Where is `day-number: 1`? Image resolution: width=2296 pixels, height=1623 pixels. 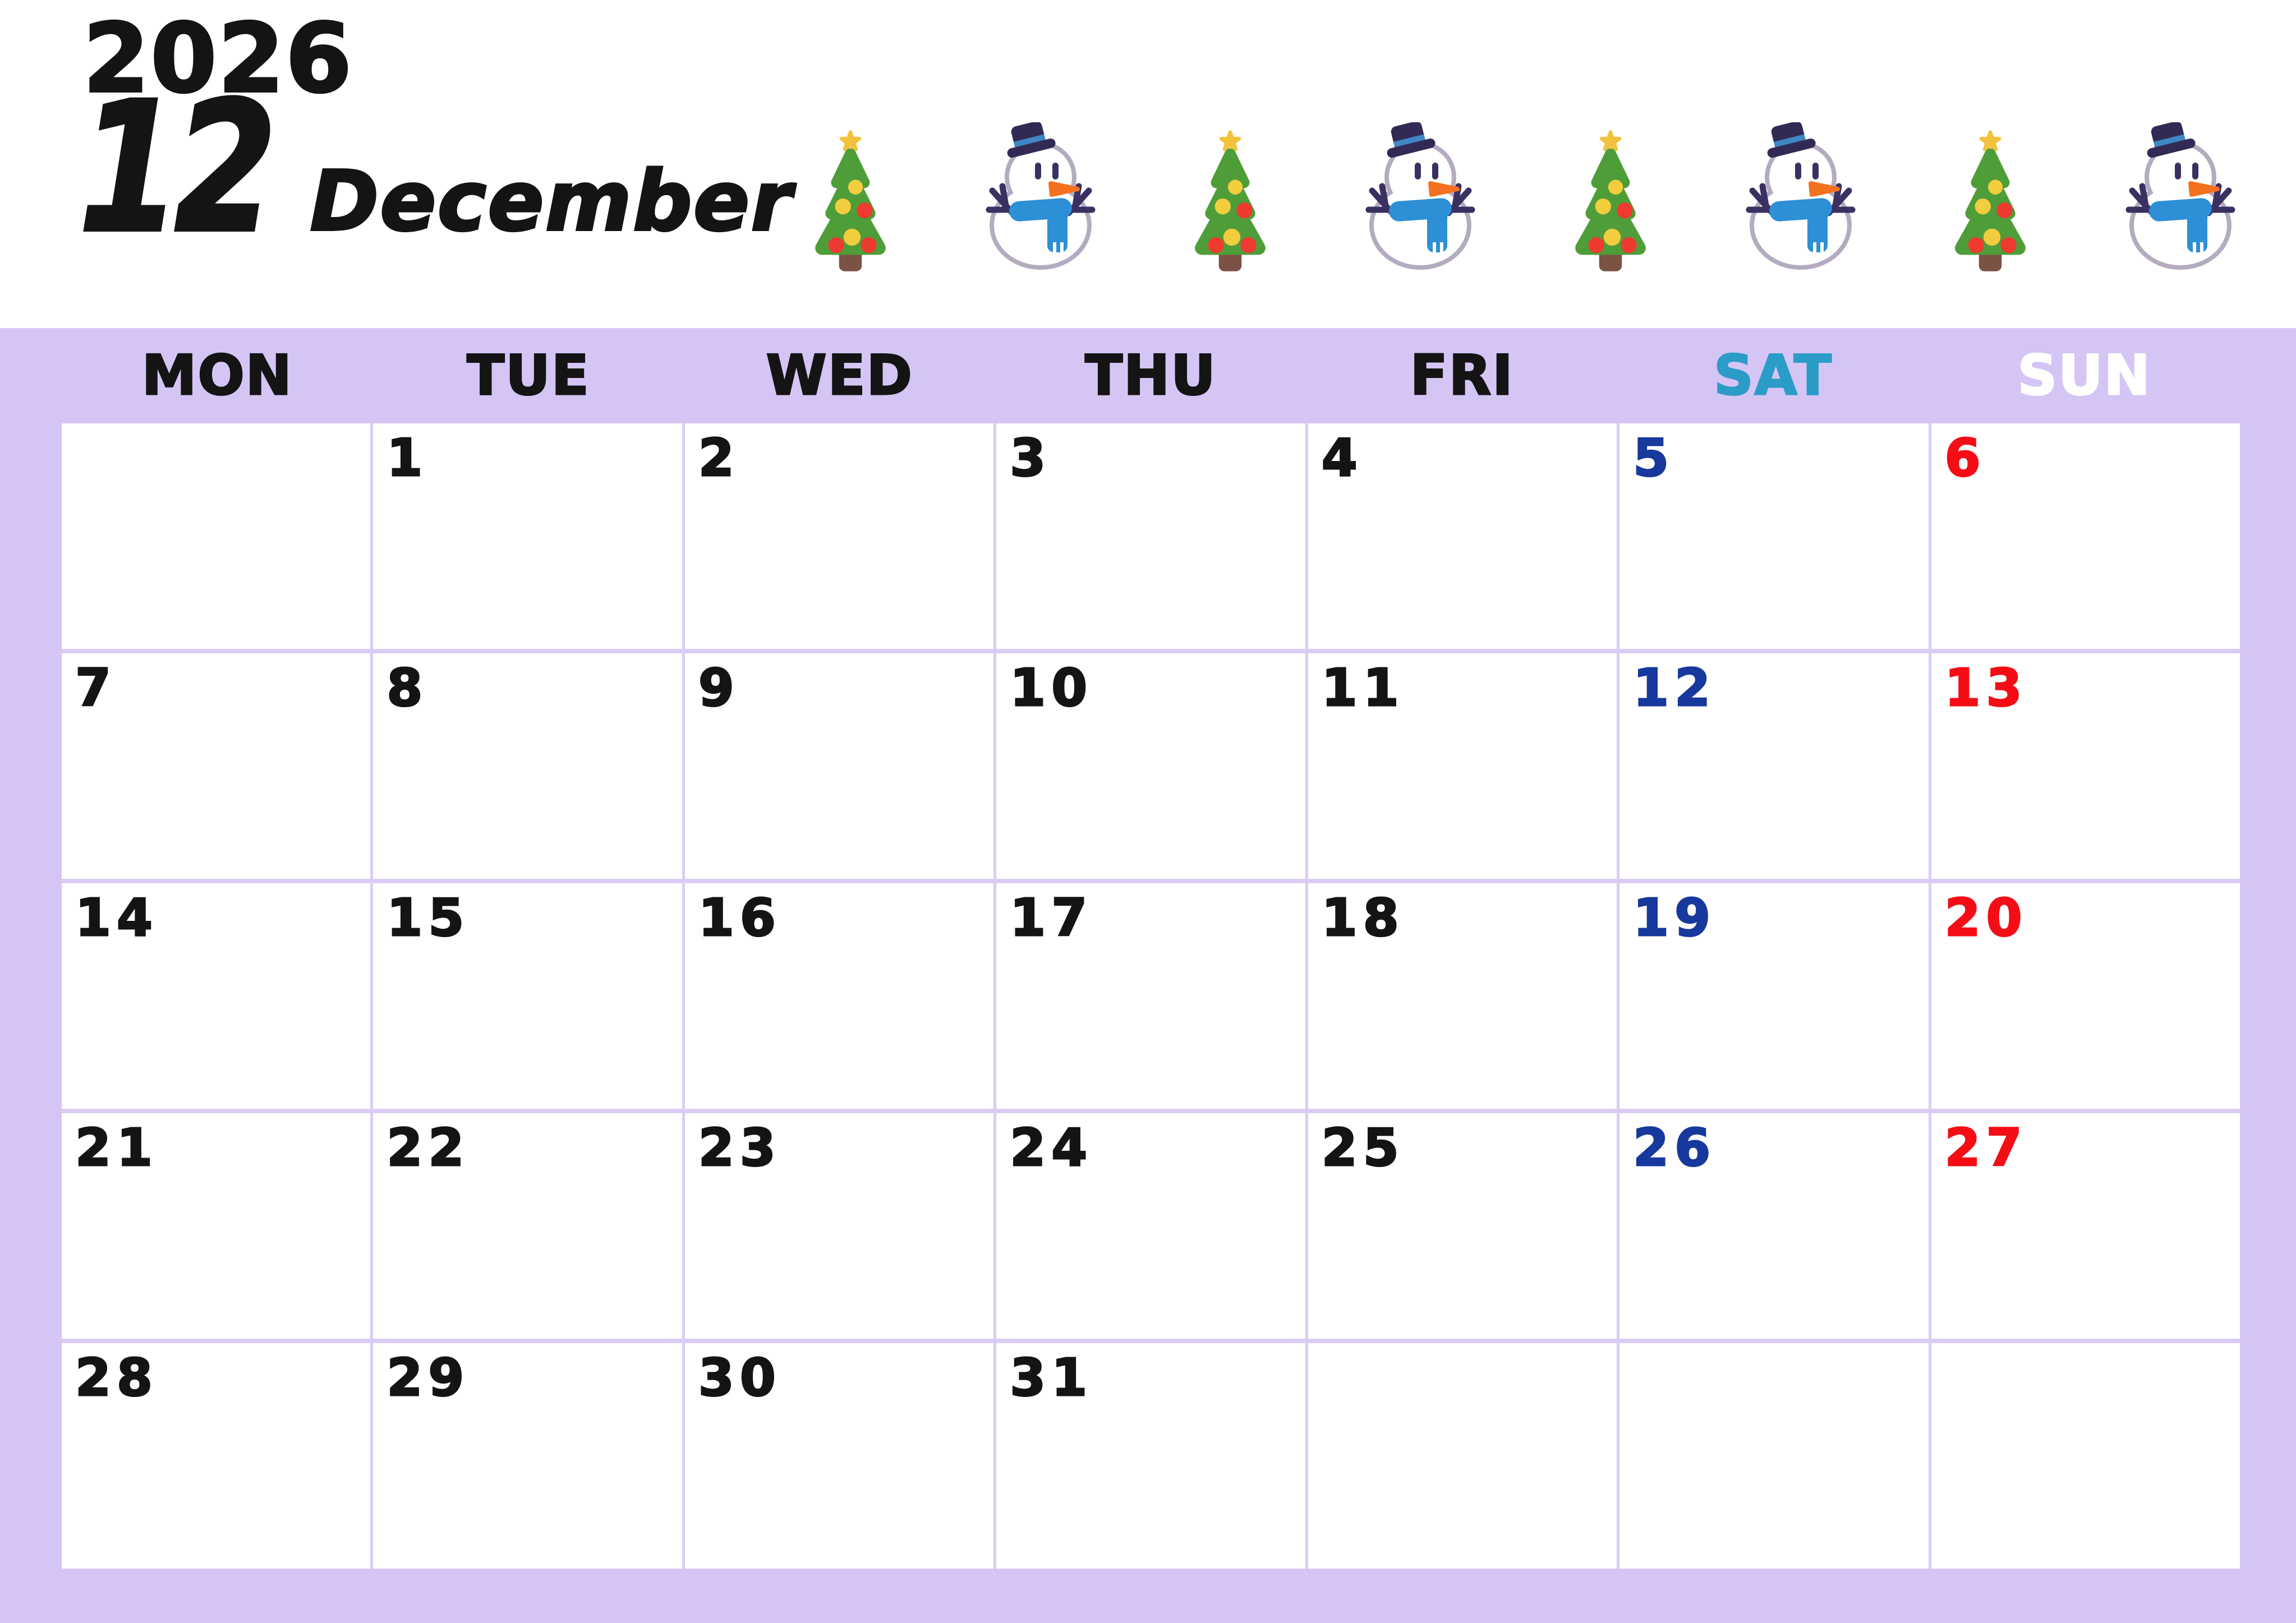 day-number: 1 is located at coordinates (407, 458).